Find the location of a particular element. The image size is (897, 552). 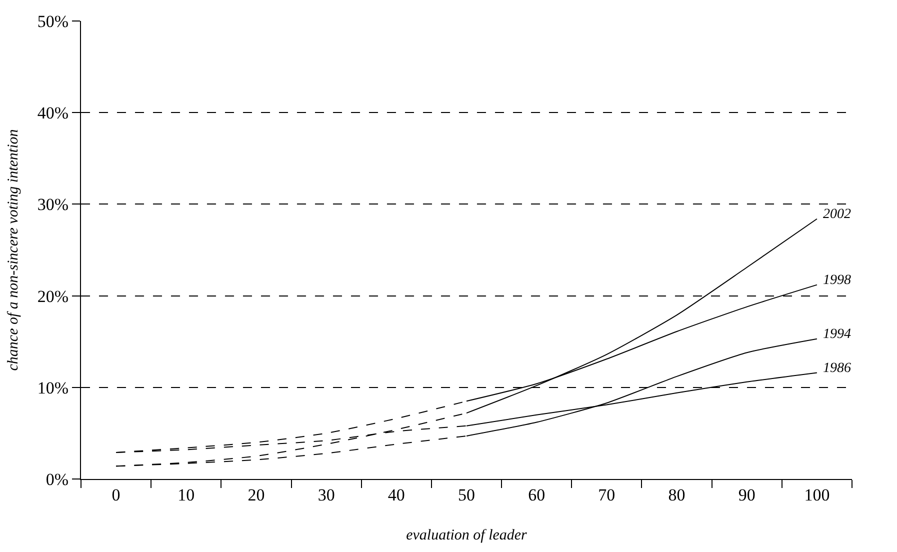

y-tick-label: 30% is located at coordinates (53, 204).